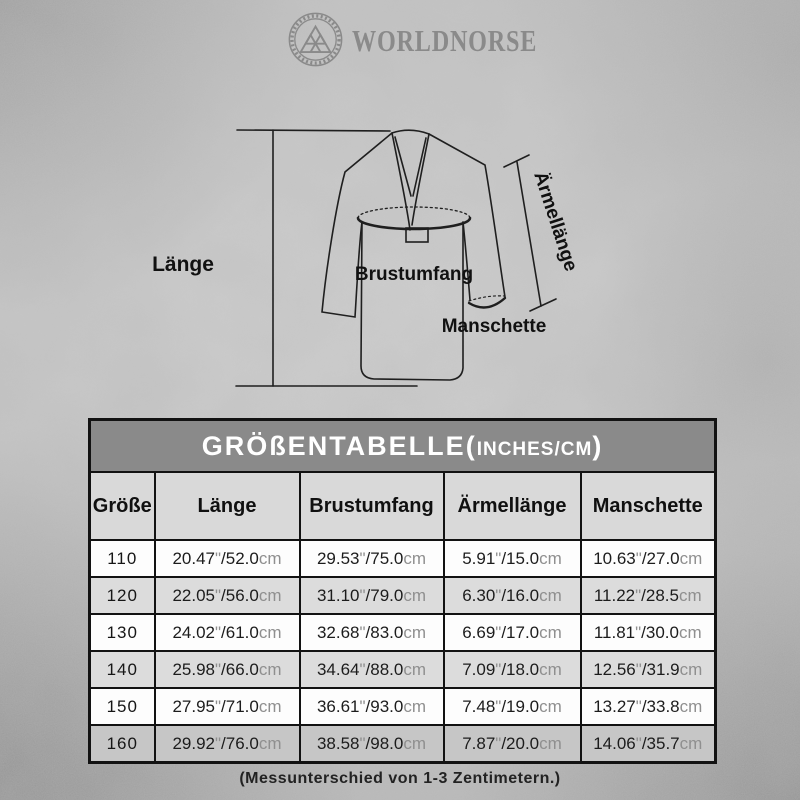  What do you see at coordinates (648, 595) in the screenshot?
I see `cell-cuff: 11.22"/28.5cm` at bounding box center [648, 595].